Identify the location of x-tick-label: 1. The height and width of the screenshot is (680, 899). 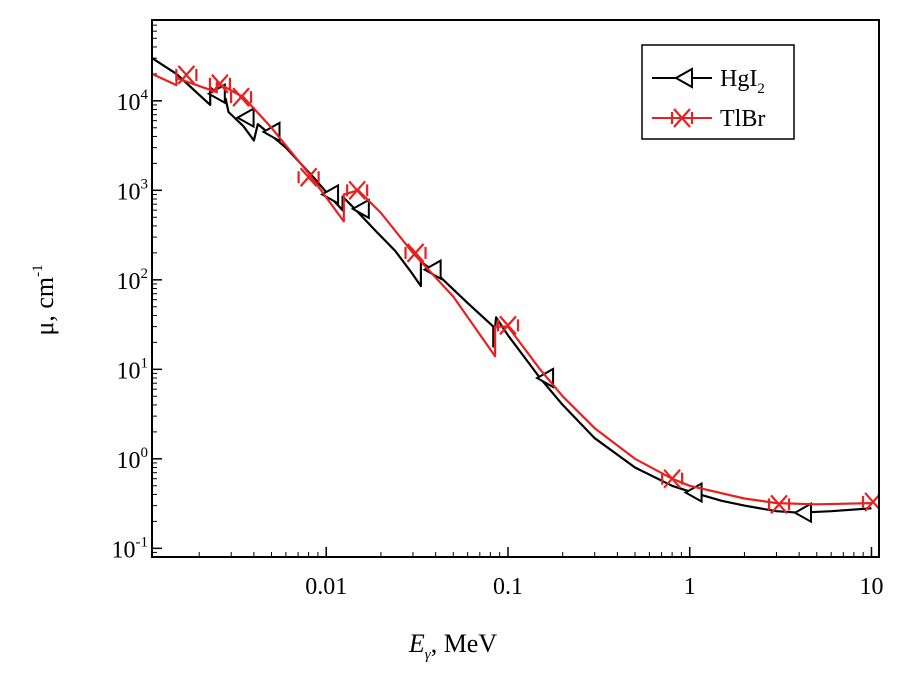
(690, 587).